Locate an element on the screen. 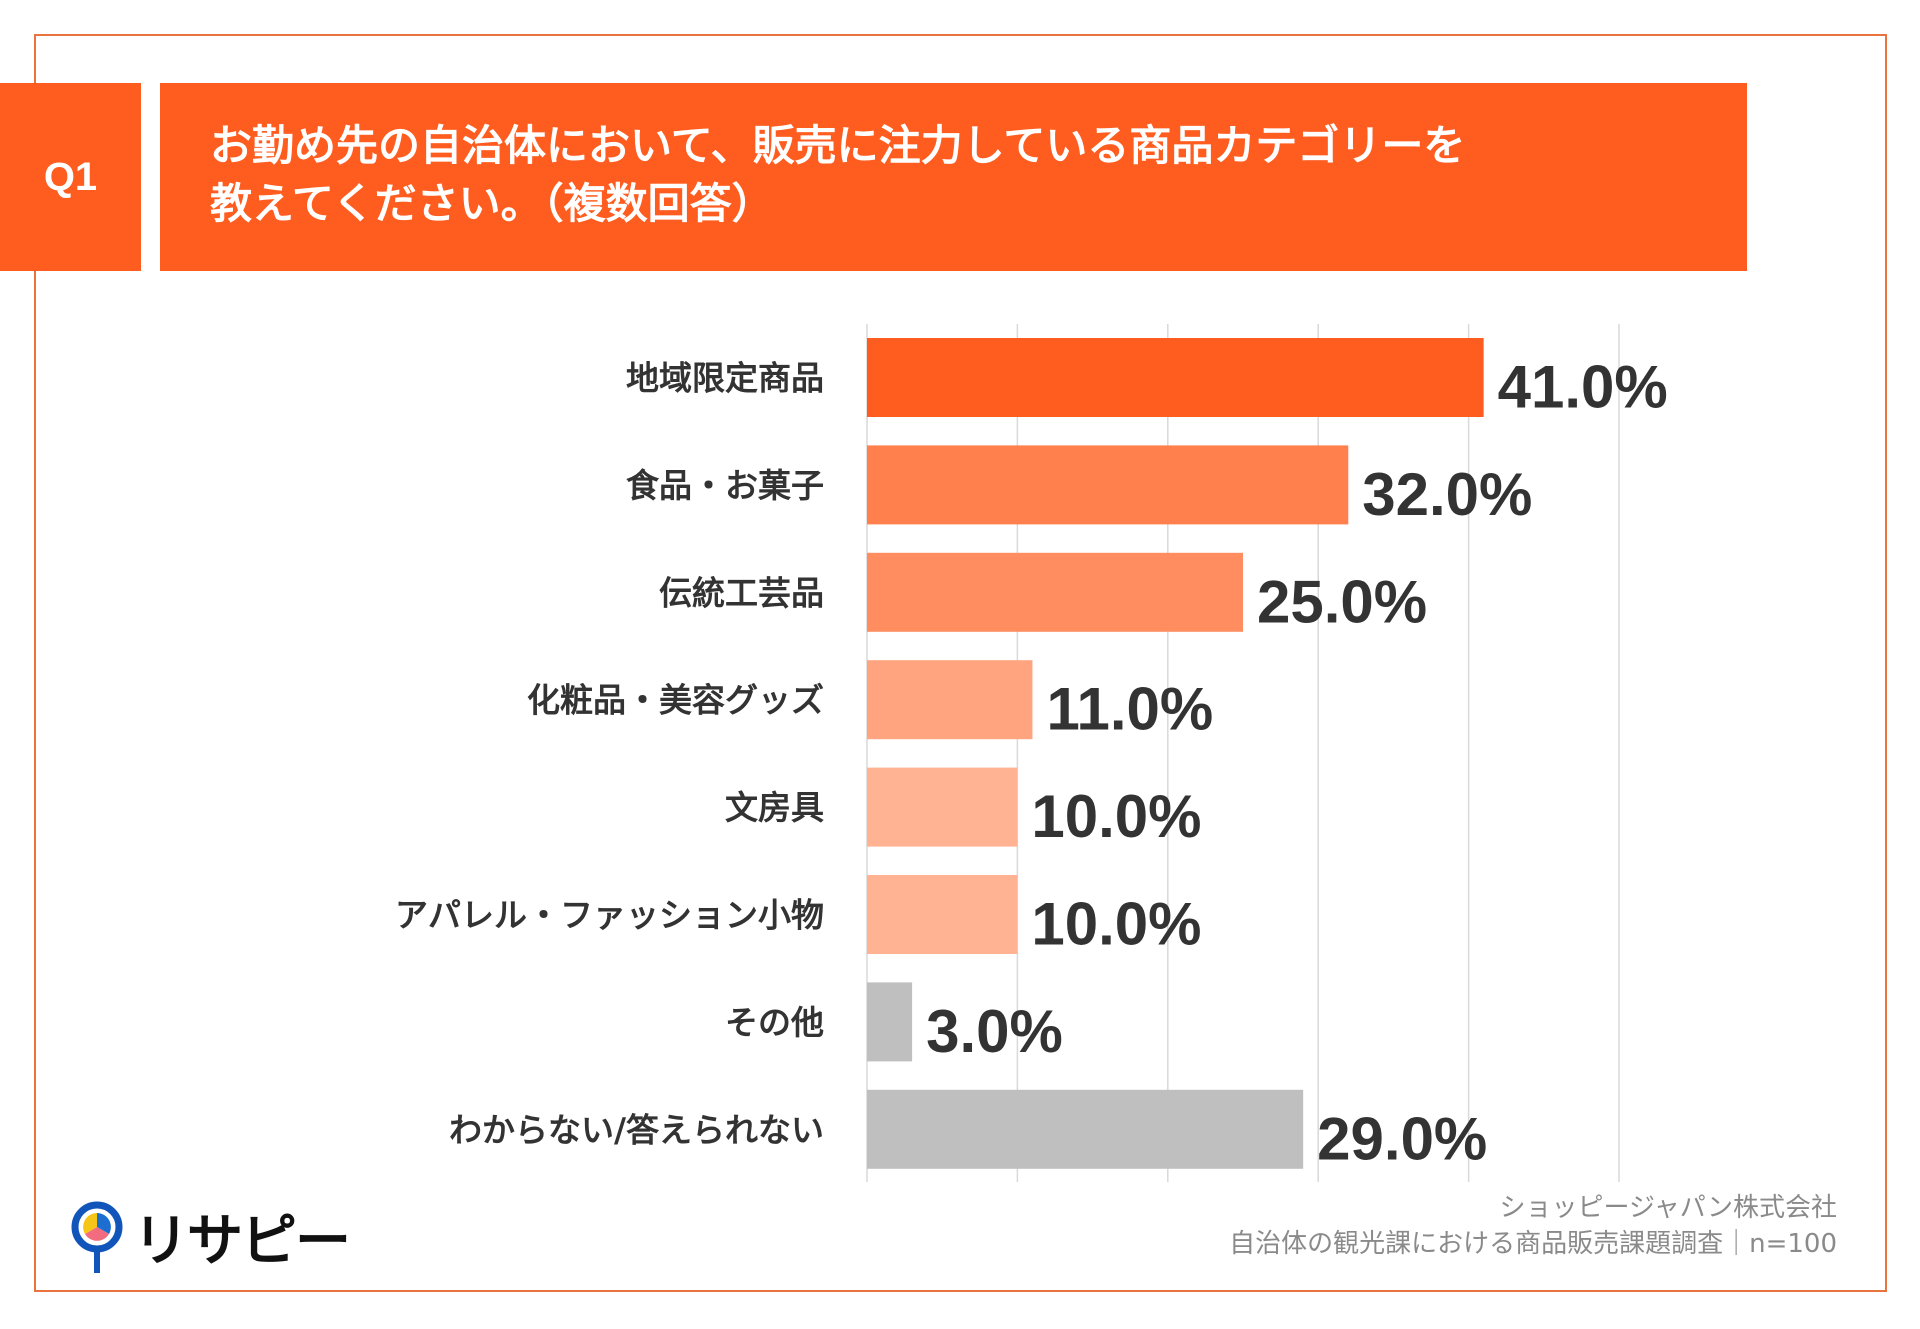 This screenshot has height=1329, width=1920. logo-text: リサピー is located at coordinates (242, 1241).